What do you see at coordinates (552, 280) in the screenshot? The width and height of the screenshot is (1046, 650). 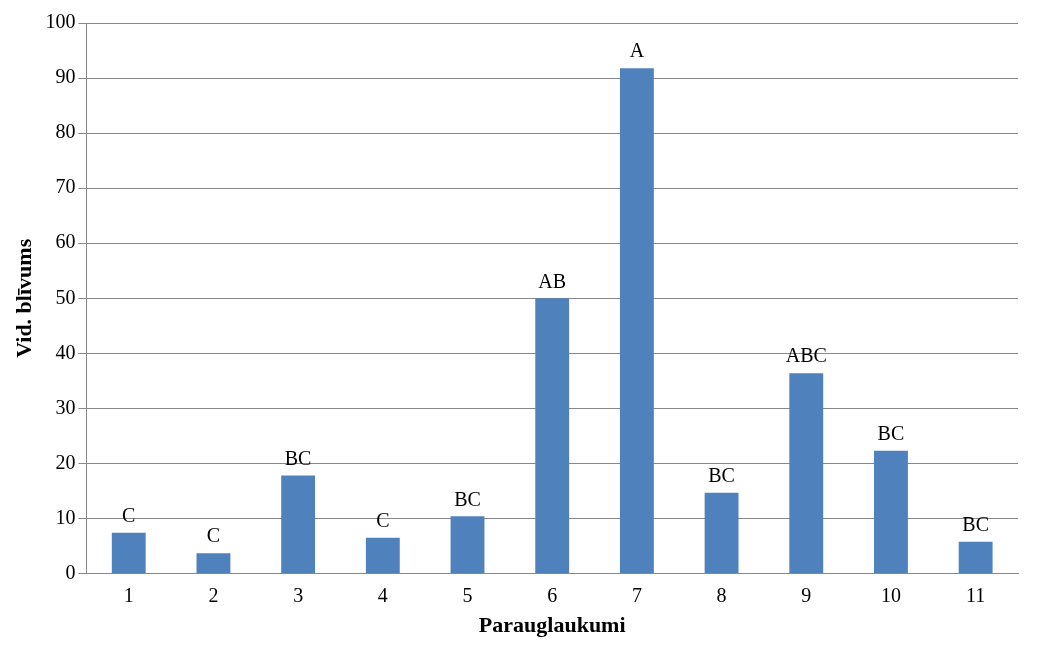 I see `annotation: AB` at bounding box center [552, 280].